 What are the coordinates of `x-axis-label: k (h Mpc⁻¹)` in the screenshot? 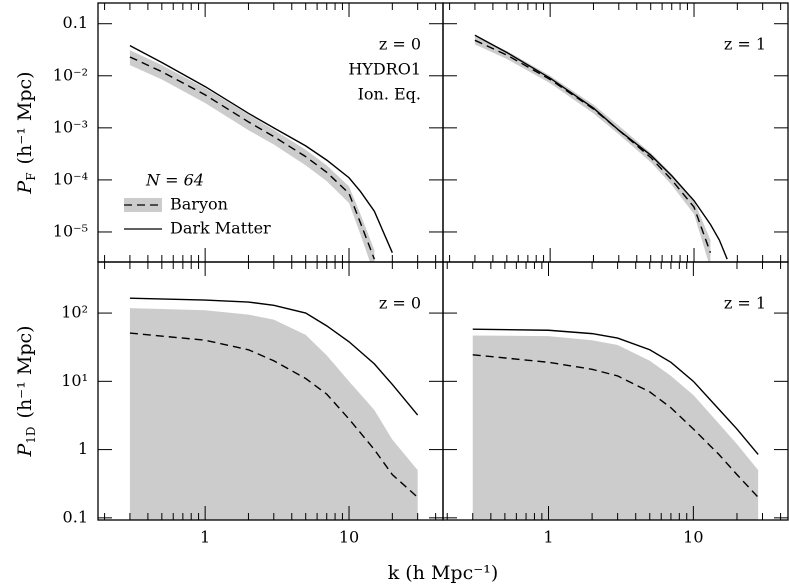 It's located at (443, 573).